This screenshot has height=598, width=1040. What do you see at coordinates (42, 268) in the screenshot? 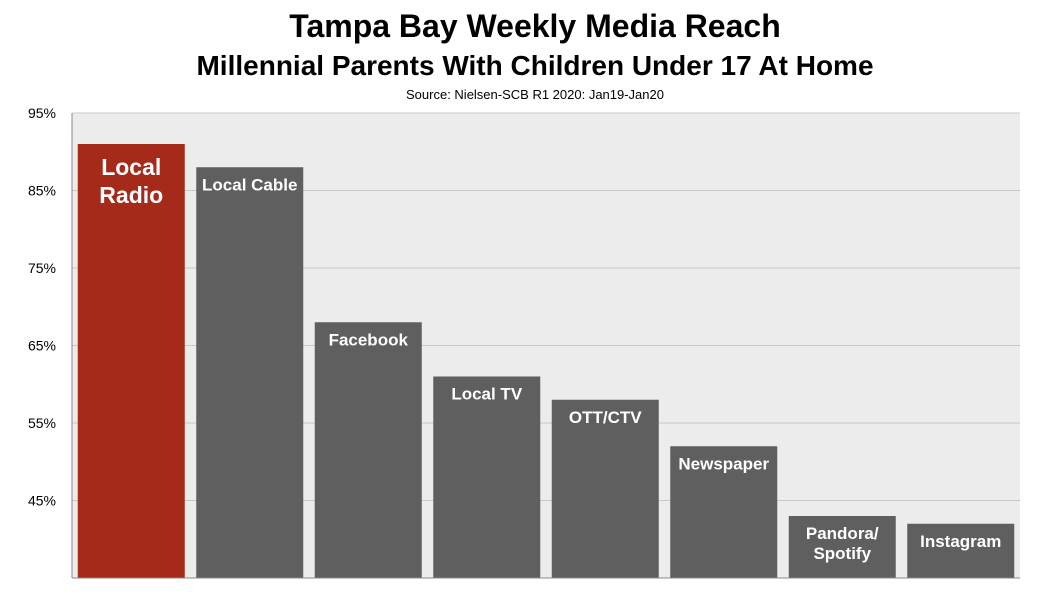
I see `y-tick-label: 75%` at bounding box center [42, 268].